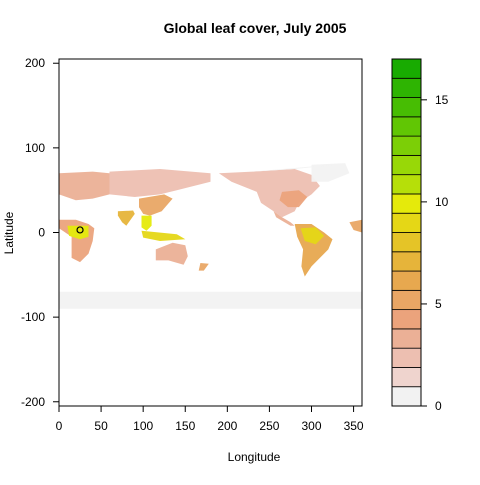 The height and width of the screenshot is (485, 480). I want to click on y-tick-label: -100, so click(33, 317).